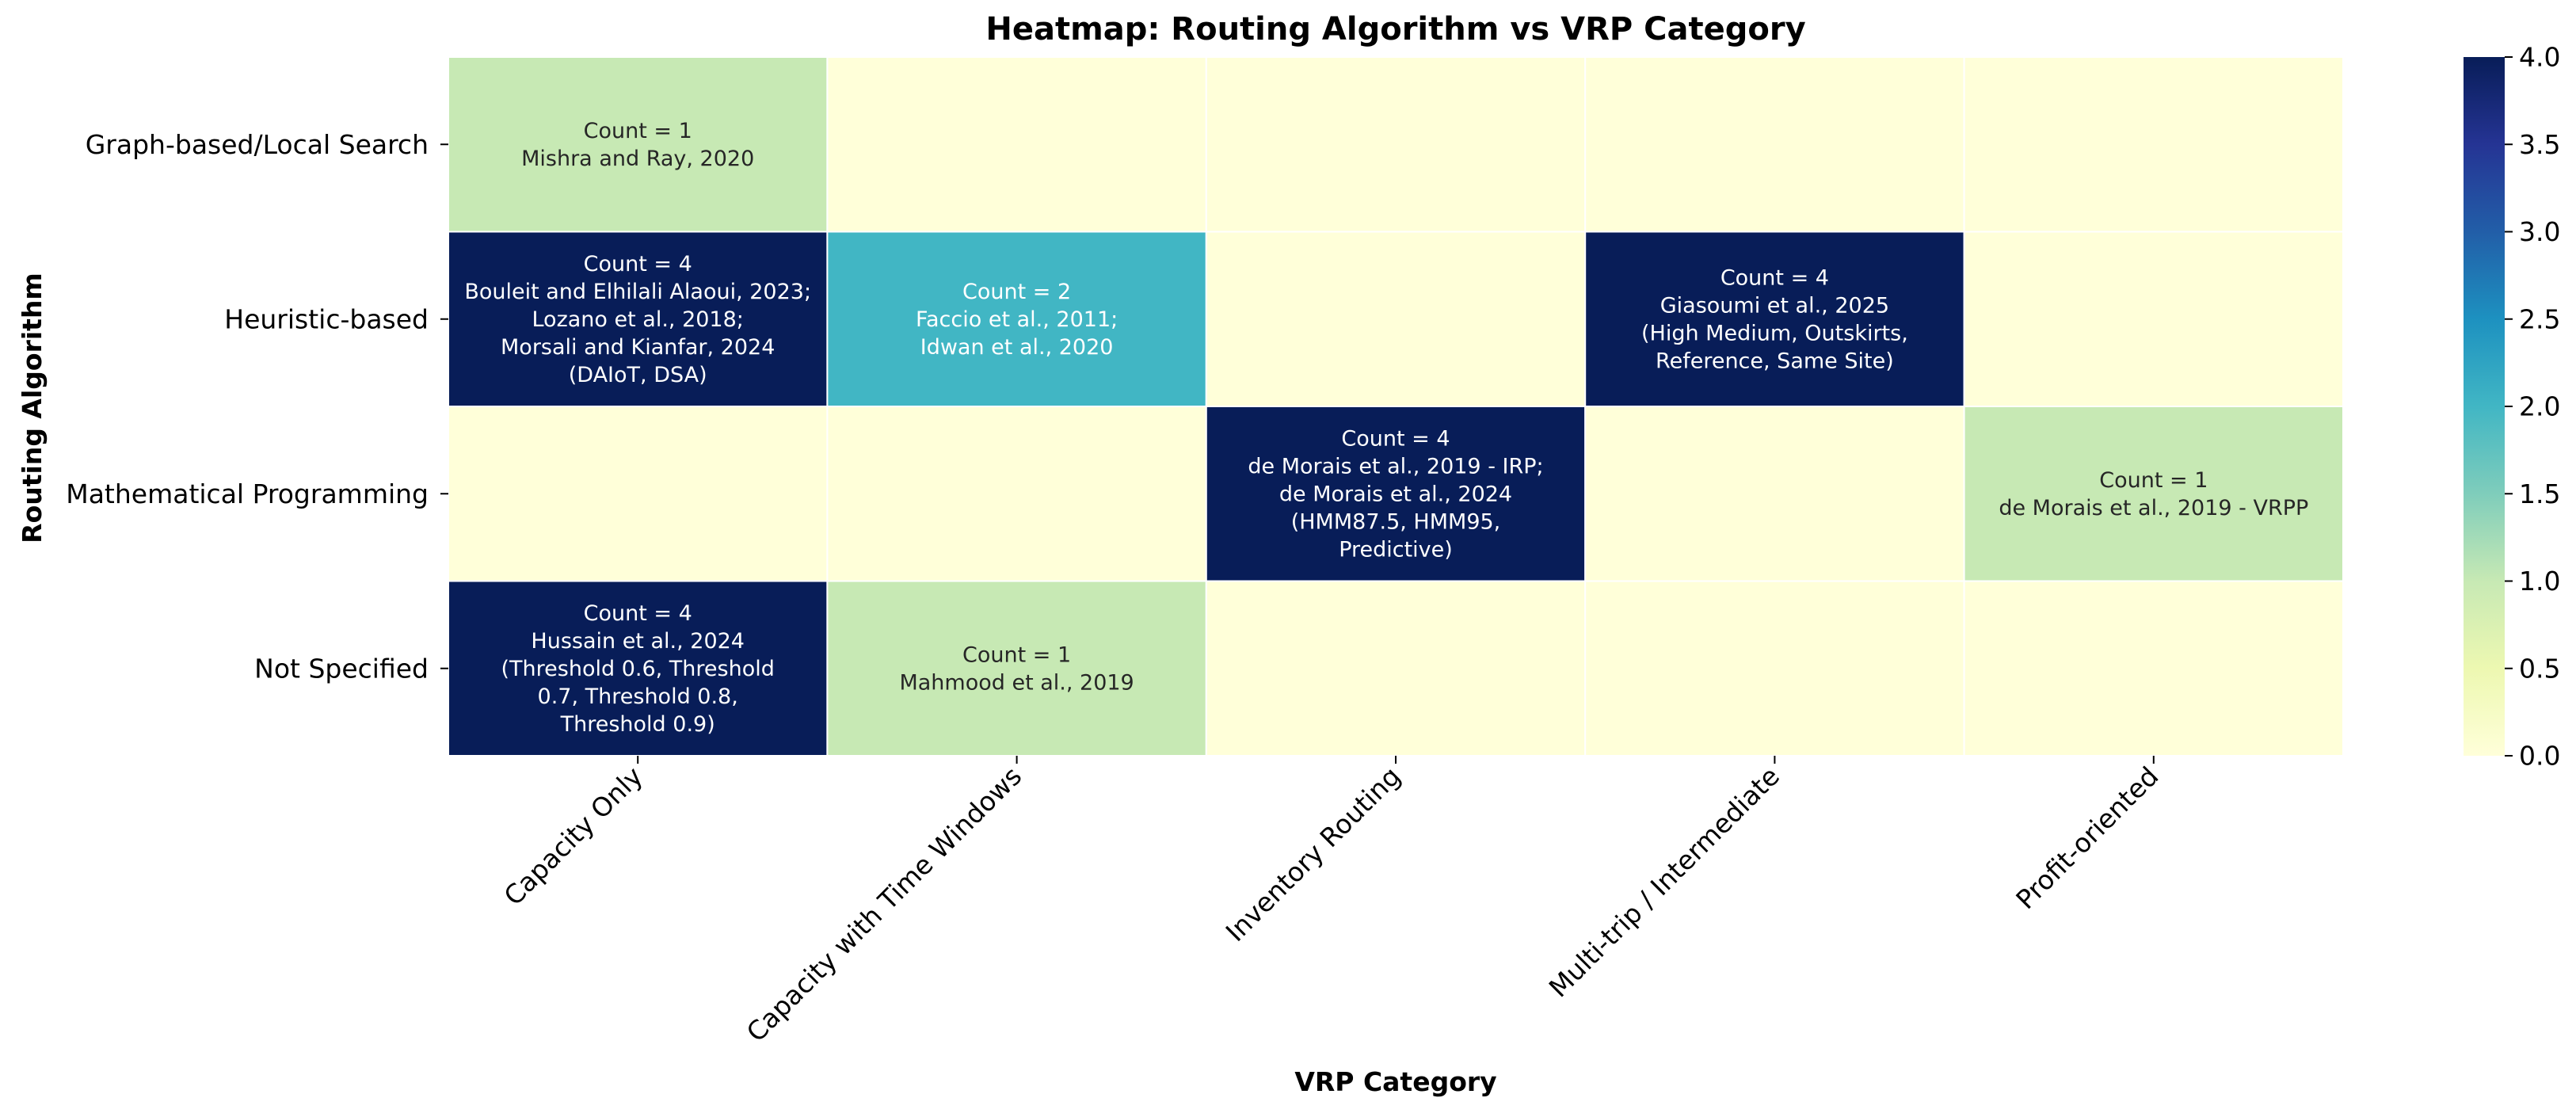 This screenshot has height=1117, width=2576. I want to click on cell-annotation-line: Idwan et al., 2020, so click(1017, 346).